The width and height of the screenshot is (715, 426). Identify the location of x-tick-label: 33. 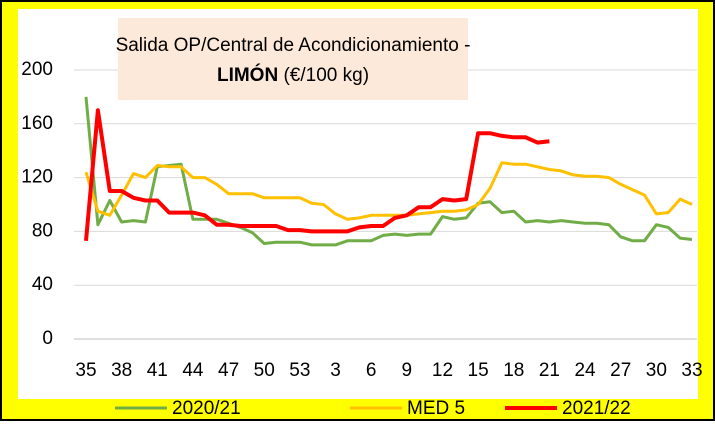
(691, 370).